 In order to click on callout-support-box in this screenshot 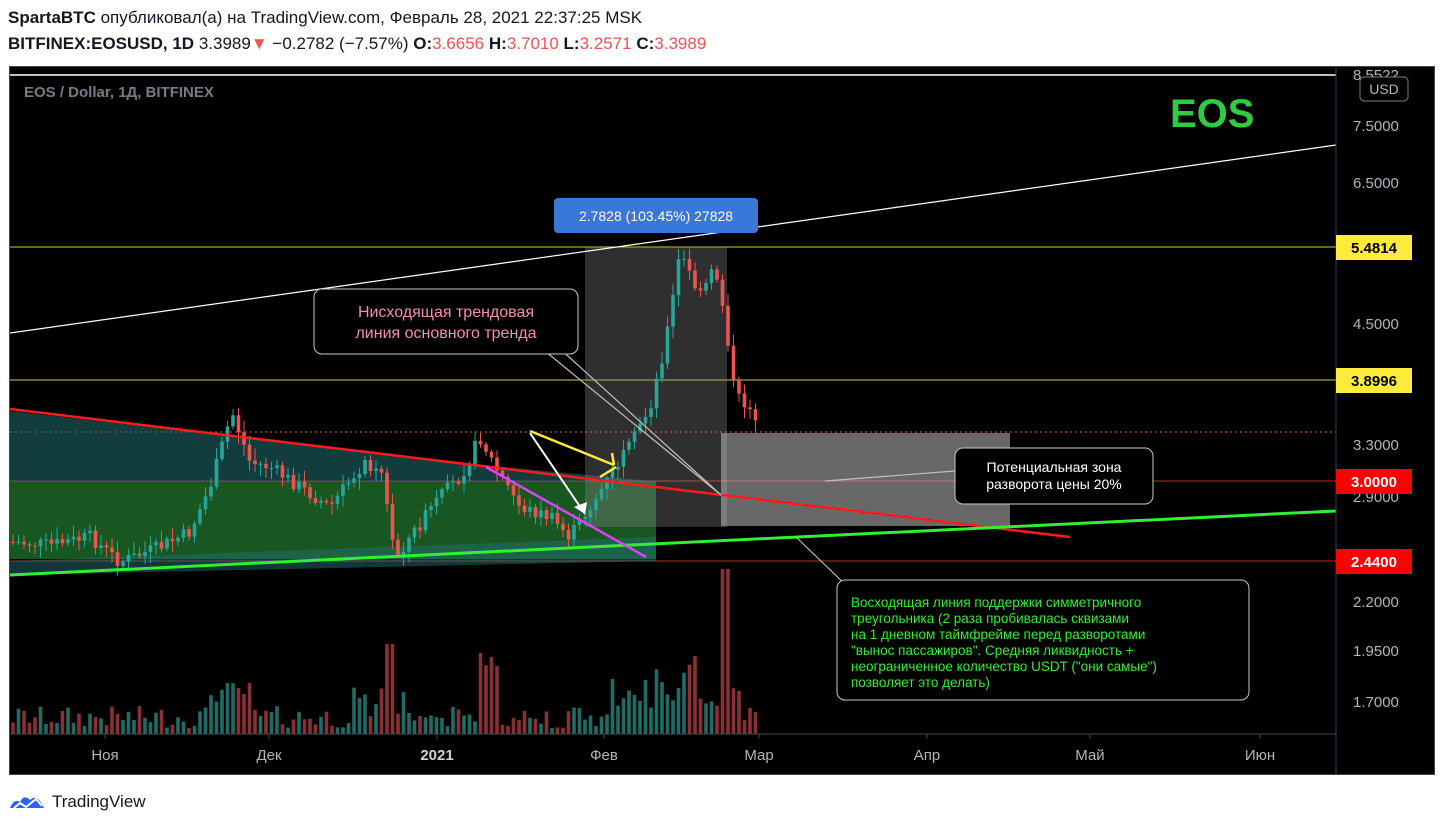, I will do `click(1043, 640)`.